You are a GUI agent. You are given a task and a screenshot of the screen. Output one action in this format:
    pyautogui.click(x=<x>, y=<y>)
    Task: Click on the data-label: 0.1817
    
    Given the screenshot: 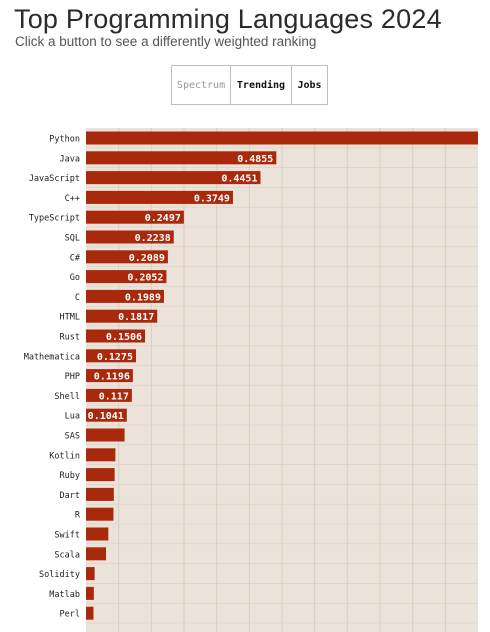 What is the action you would take?
    pyautogui.click(x=136, y=317)
    